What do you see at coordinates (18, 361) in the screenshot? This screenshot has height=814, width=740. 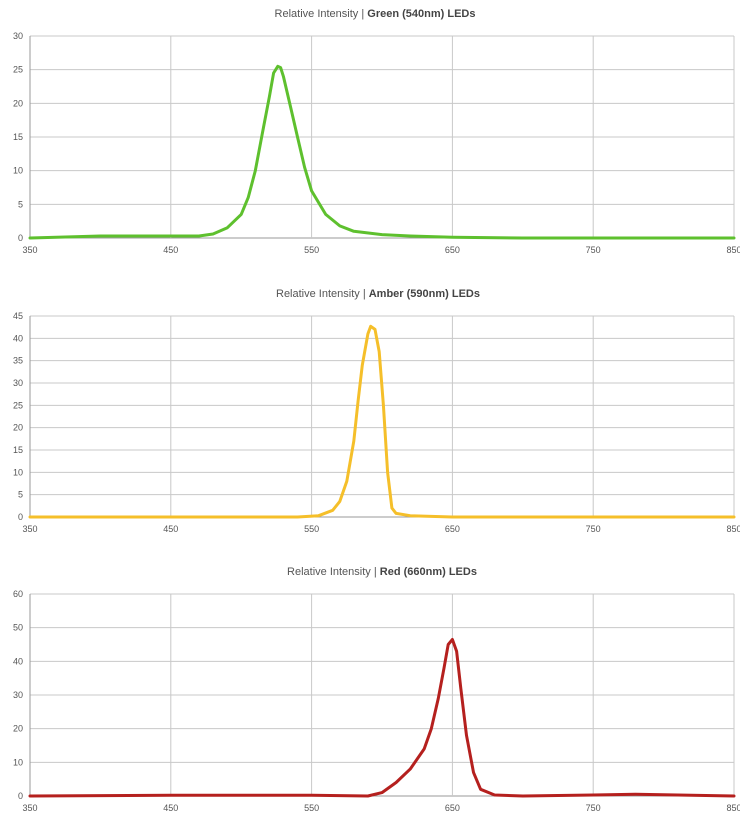 I see `y-tick-label: 35` at bounding box center [18, 361].